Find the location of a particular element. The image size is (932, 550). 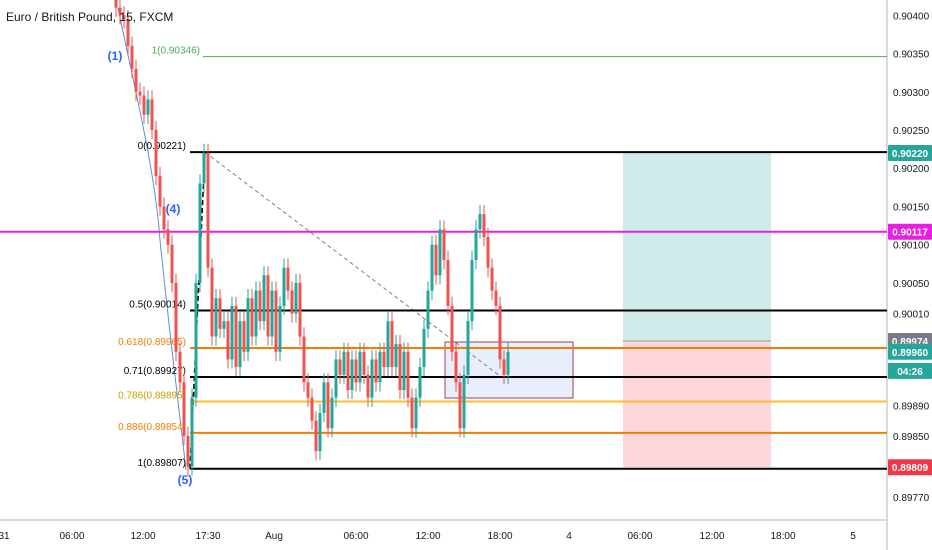

x-tick-label: 4 is located at coordinates (569, 536).